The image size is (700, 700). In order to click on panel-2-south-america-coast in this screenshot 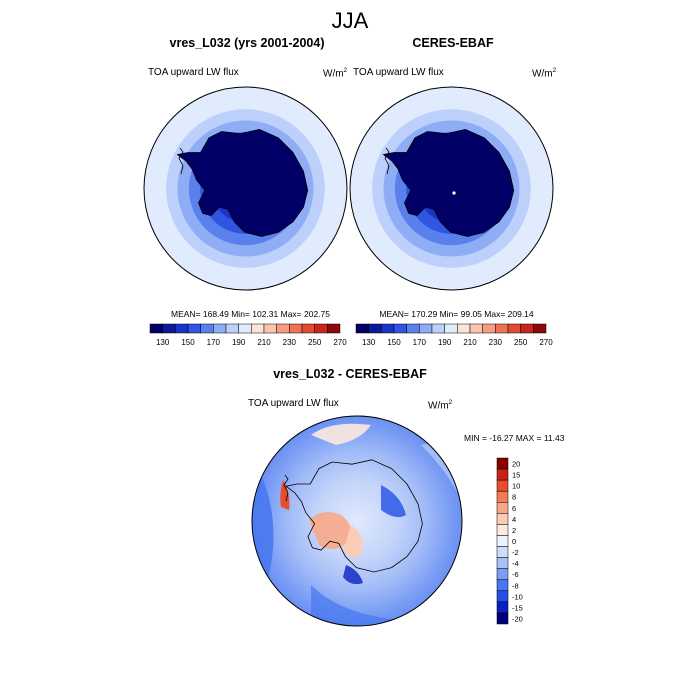, I will do `click(387, 161)`.